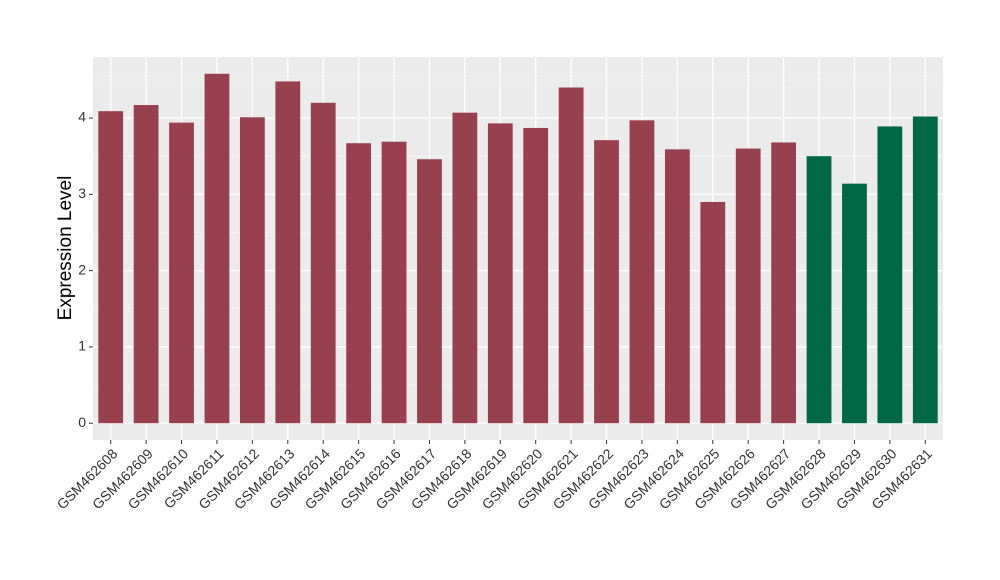 The width and height of the screenshot is (1000, 580). What do you see at coordinates (82, 346) in the screenshot?
I see `y-tick-label: 1` at bounding box center [82, 346].